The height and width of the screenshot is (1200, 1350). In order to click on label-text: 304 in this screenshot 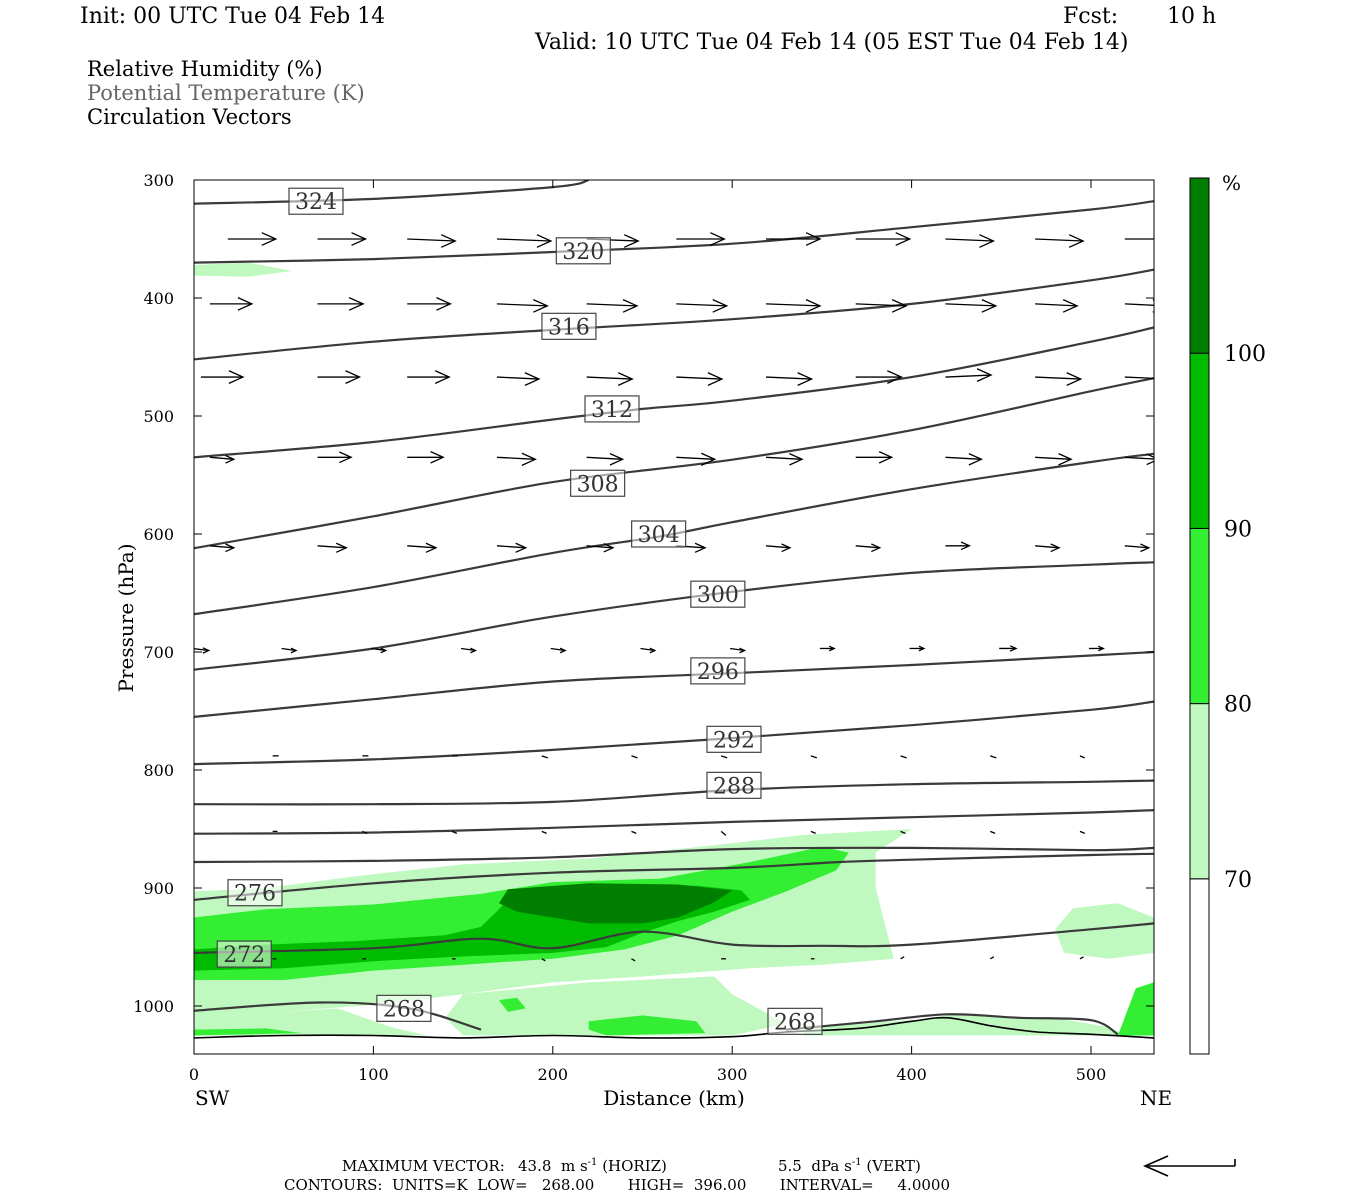, I will do `click(659, 535)`.